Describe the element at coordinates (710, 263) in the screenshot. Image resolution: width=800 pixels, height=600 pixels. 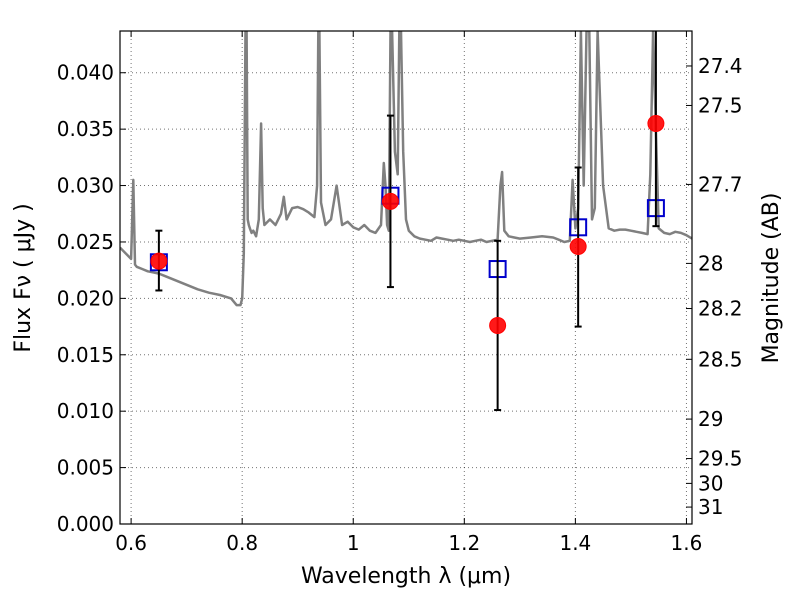
I see `right-tick-label: 28` at that location.